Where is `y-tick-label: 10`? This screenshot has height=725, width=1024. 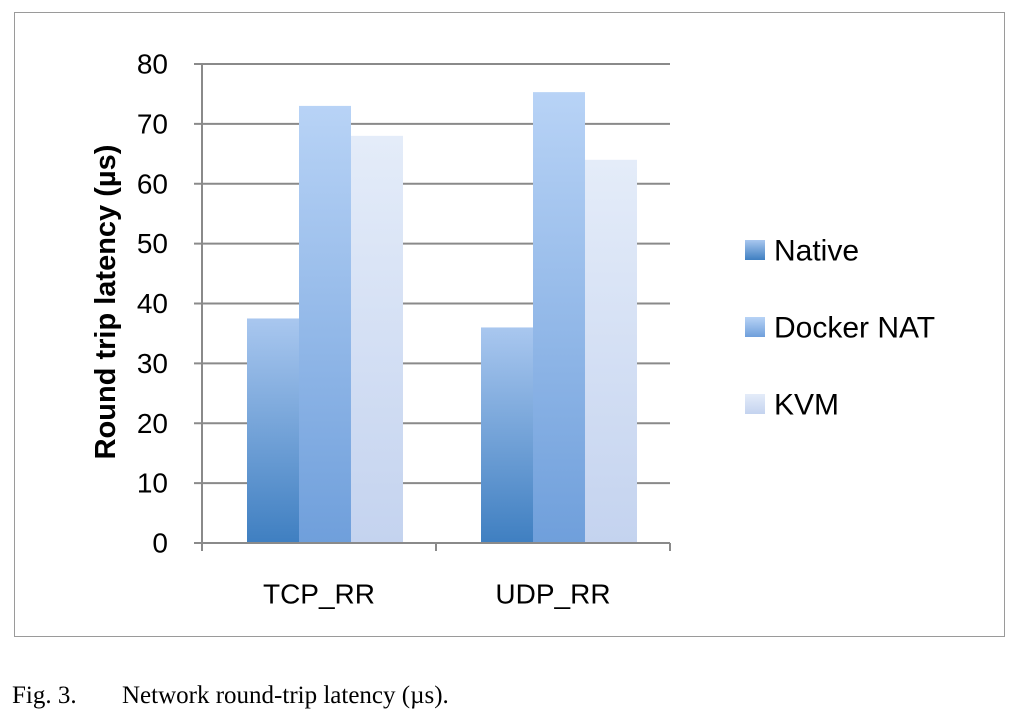
y-tick-label: 10 is located at coordinates (152, 483).